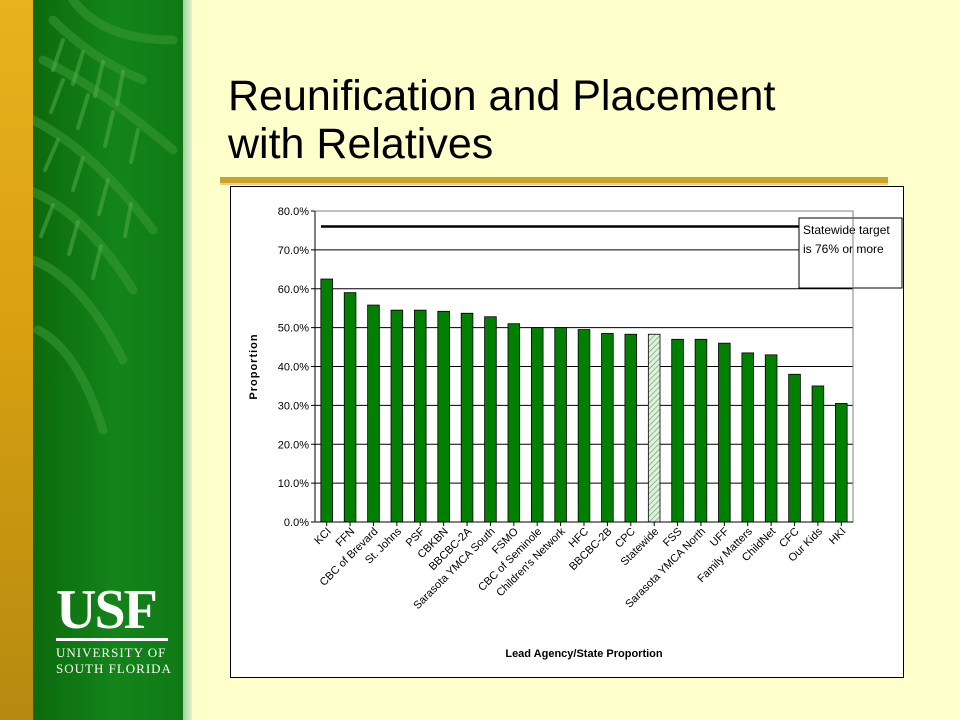 The height and width of the screenshot is (720, 960). I want to click on annotation-box, so click(850, 253).